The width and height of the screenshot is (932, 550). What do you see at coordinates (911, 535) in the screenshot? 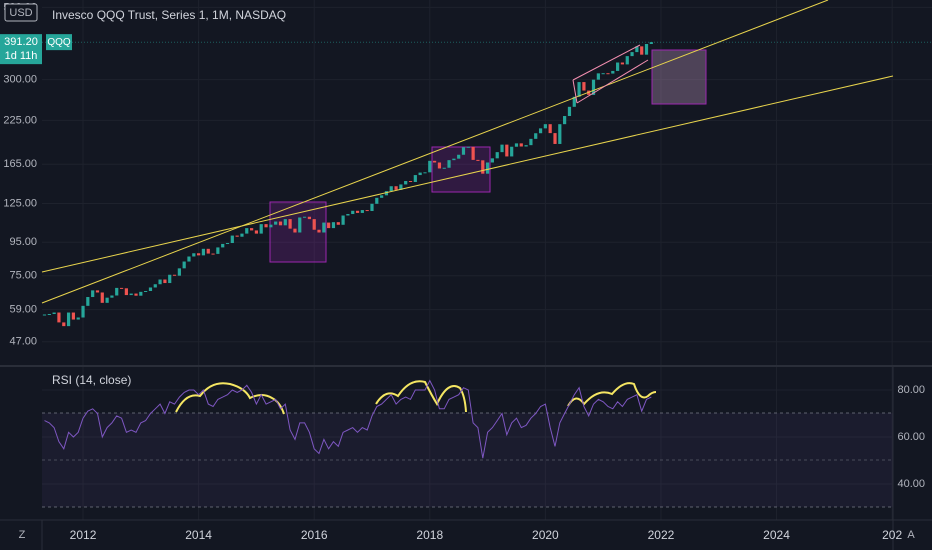
I see `auto-button: A` at bounding box center [911, 535].